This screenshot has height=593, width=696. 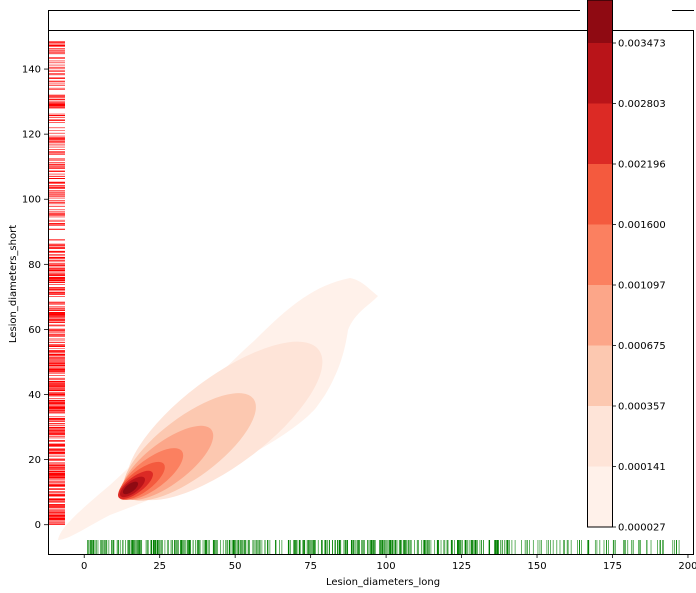 What do you see at coordinates (84, 566) in the screenshot?
I see `x-tick-label: 0` at bounding box center [84, 566].